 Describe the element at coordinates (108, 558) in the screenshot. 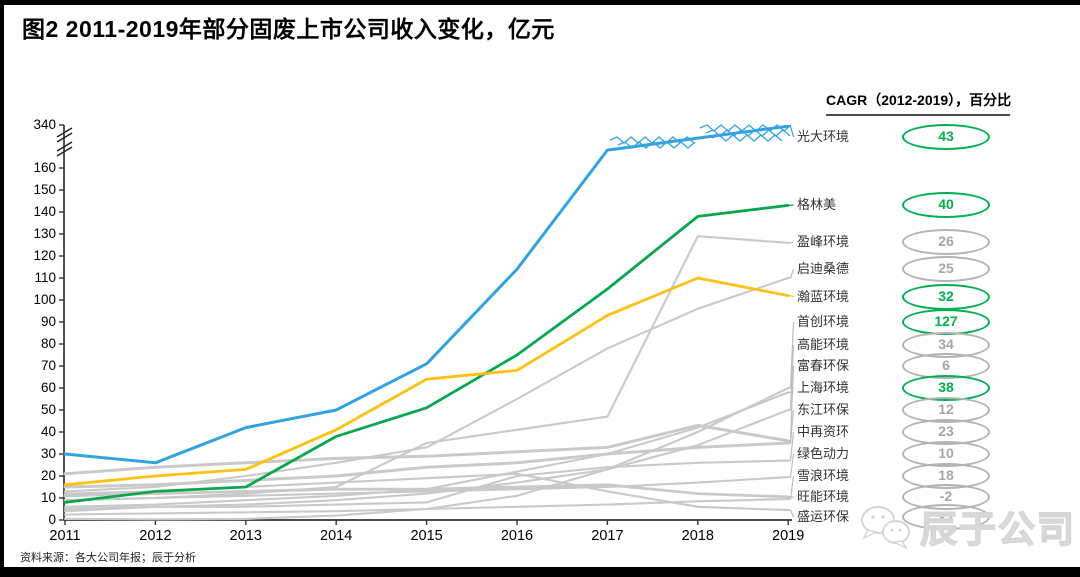

I see `source-note: 资料来源：各大公司年报；辰于分析` at that location.